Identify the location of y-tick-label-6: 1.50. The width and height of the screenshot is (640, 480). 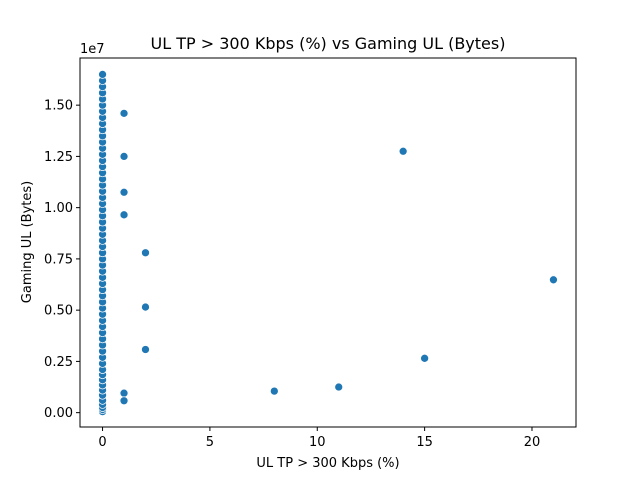
(58, 106).